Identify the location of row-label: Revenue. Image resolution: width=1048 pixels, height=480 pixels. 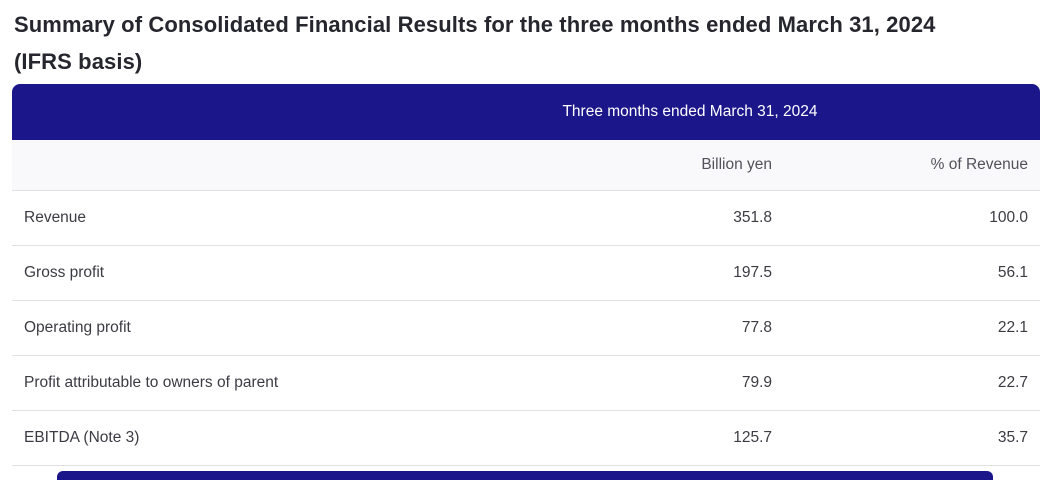
(55, 217).